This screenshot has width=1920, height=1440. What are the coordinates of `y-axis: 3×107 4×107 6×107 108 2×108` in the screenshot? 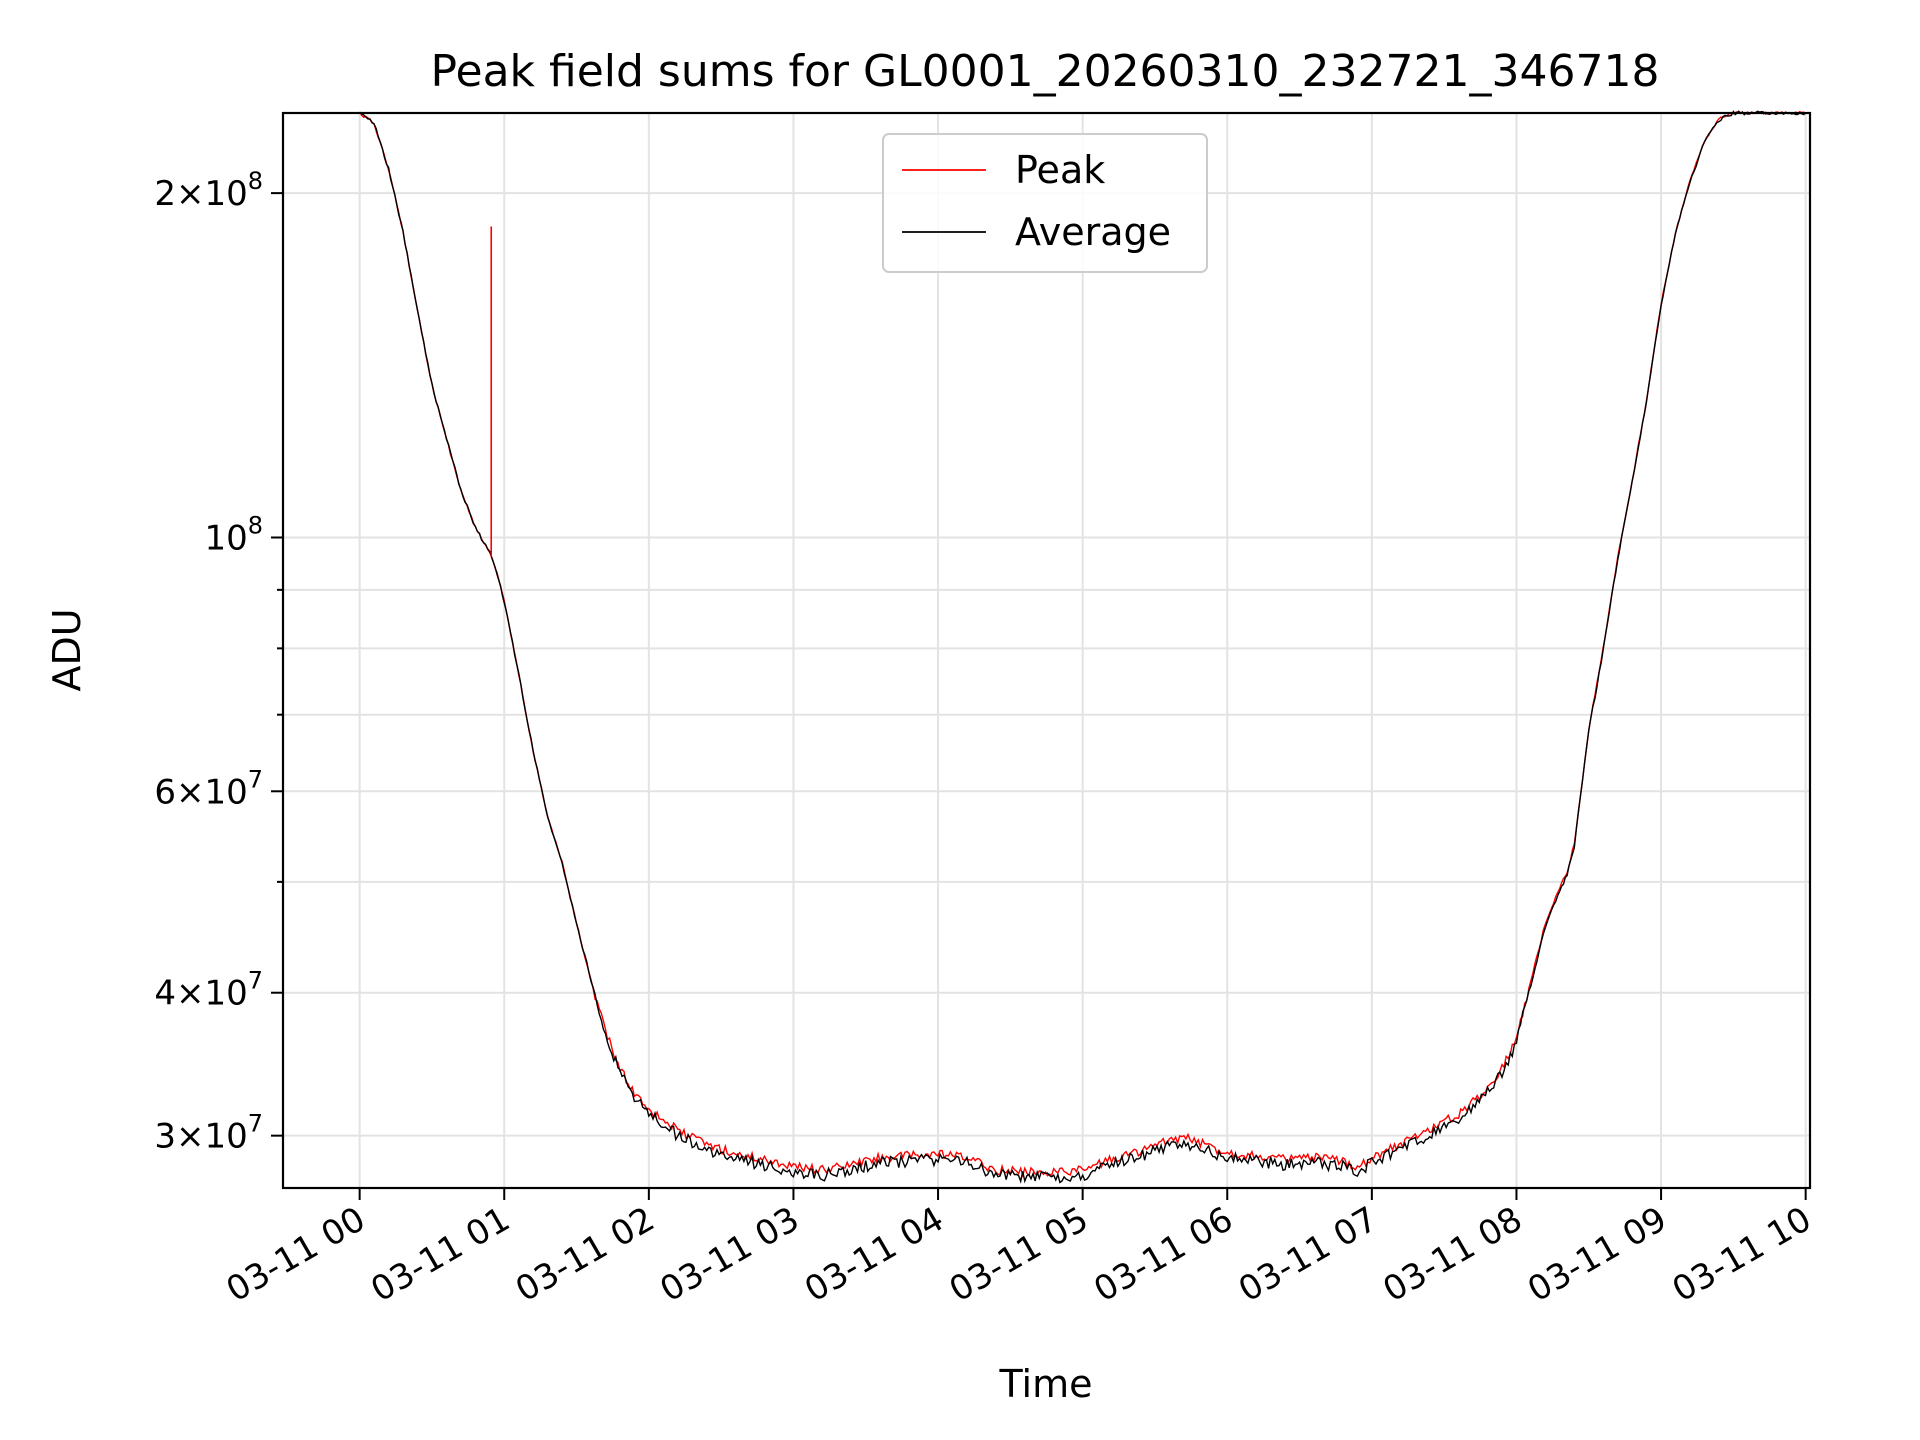 It's located at (218, 662).